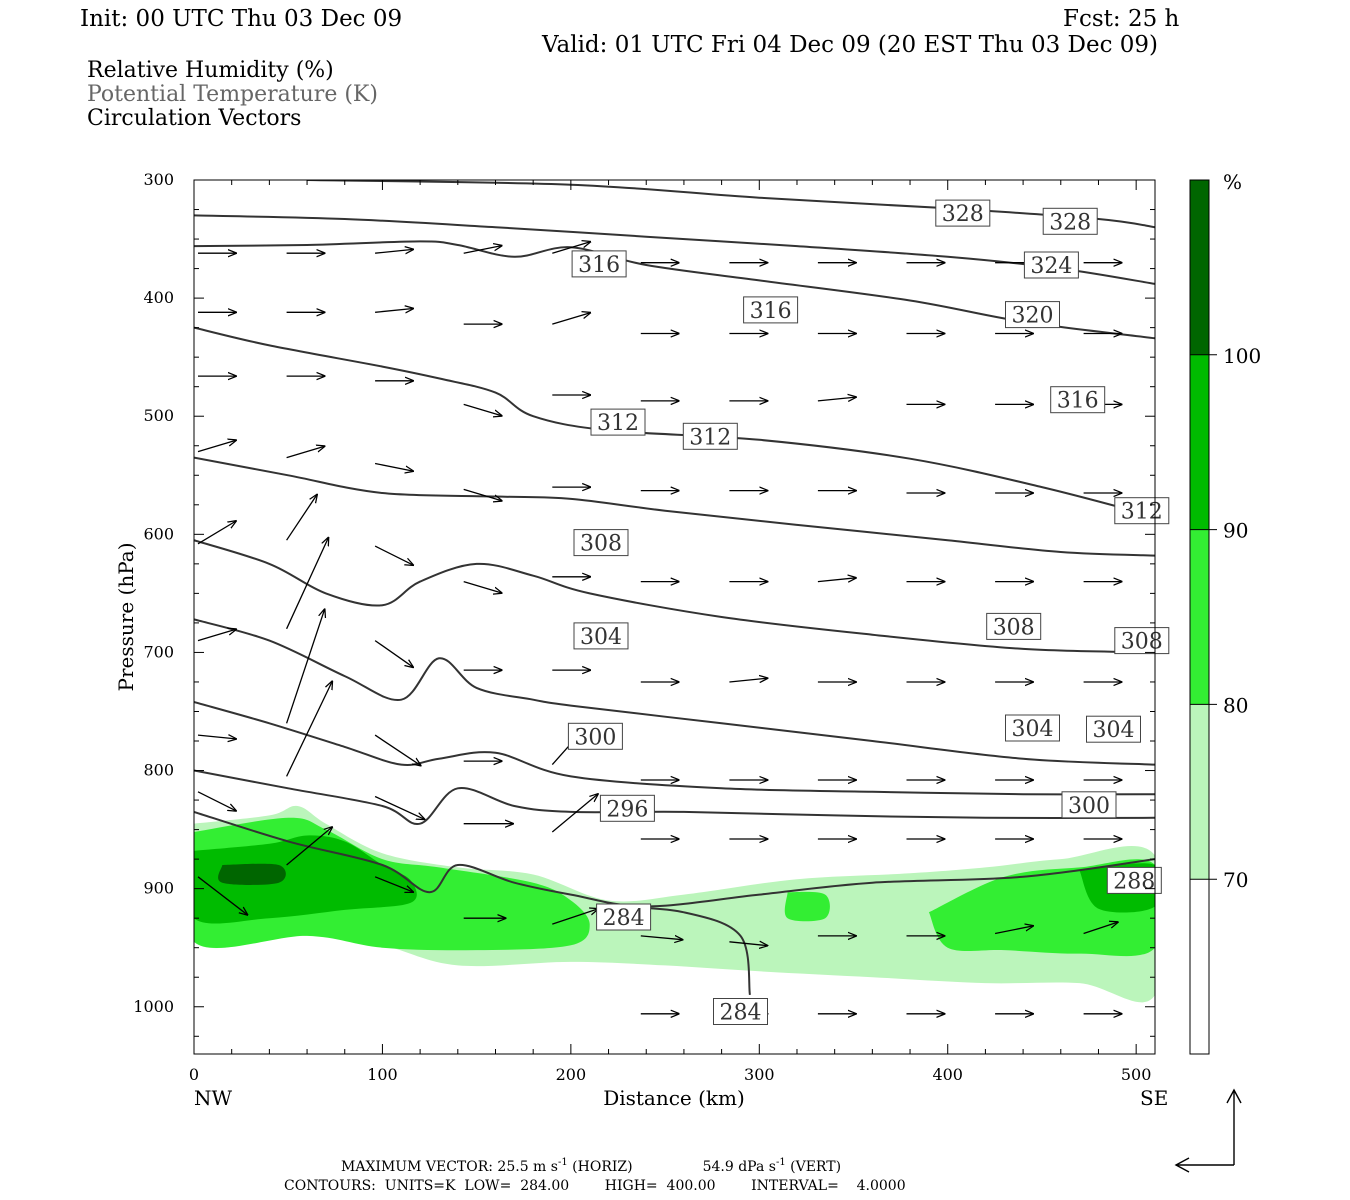  I want to click on svg-text: 288, so click(1134, 881).